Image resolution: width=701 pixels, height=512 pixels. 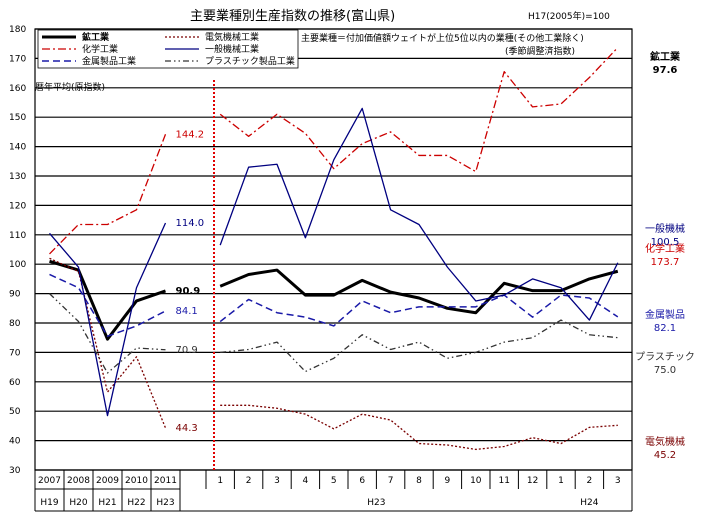 What do you see at coordinates (665, 441) in the screenshot?
I see `monthly-end-label-line: 電気機械` at bounding box center [665, 441].